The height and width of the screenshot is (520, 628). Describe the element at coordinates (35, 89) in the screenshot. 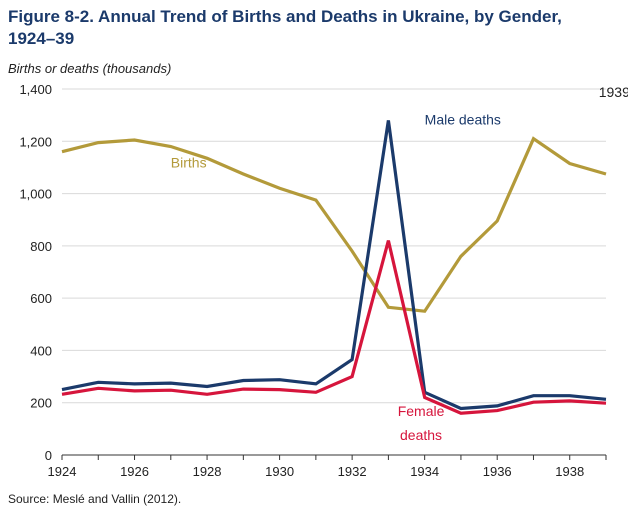

I see `y-tick-label-1400: 1,400` at that location.